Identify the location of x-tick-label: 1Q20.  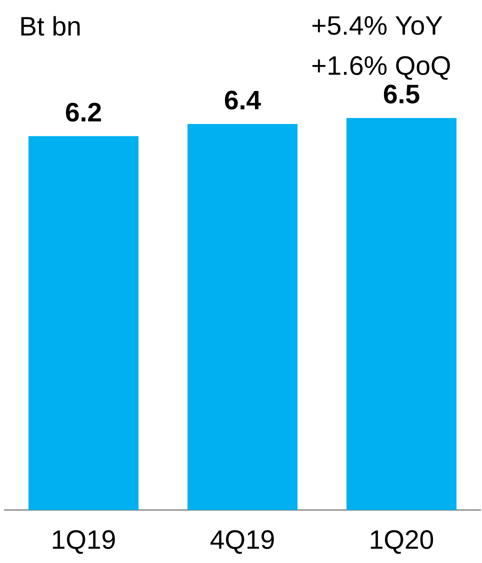
(402, 542).